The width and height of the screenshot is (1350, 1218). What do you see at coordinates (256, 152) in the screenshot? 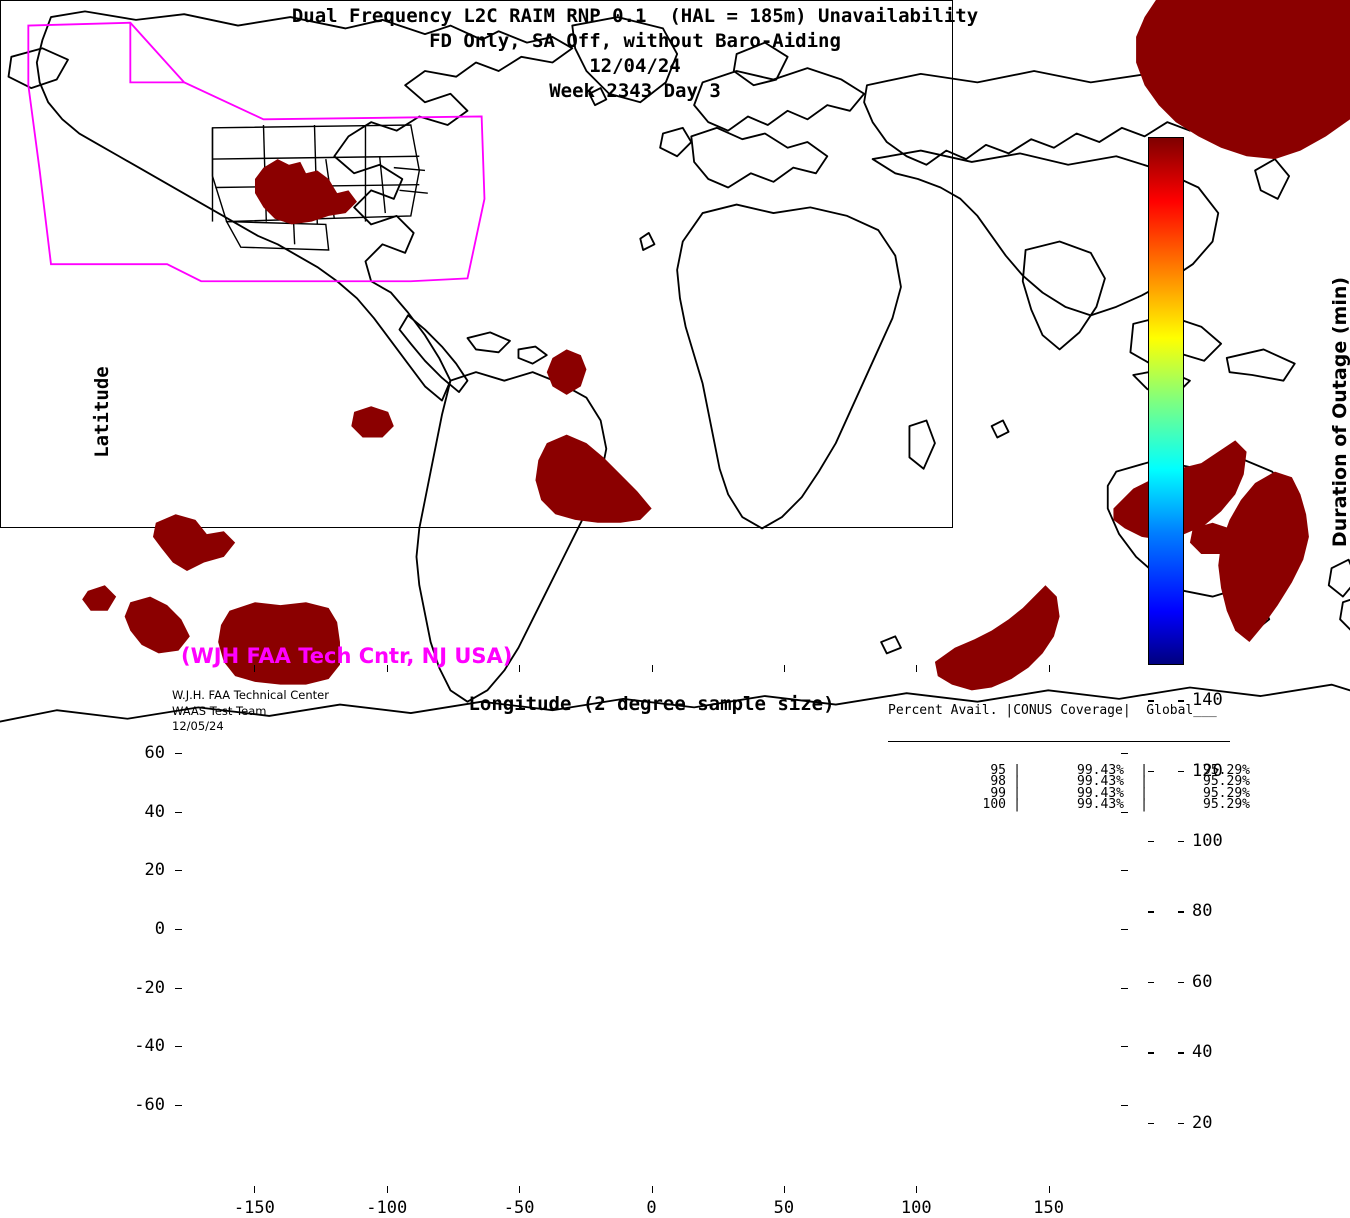
I see `waas-service-volume-layer` at bounding box center [256, 152].